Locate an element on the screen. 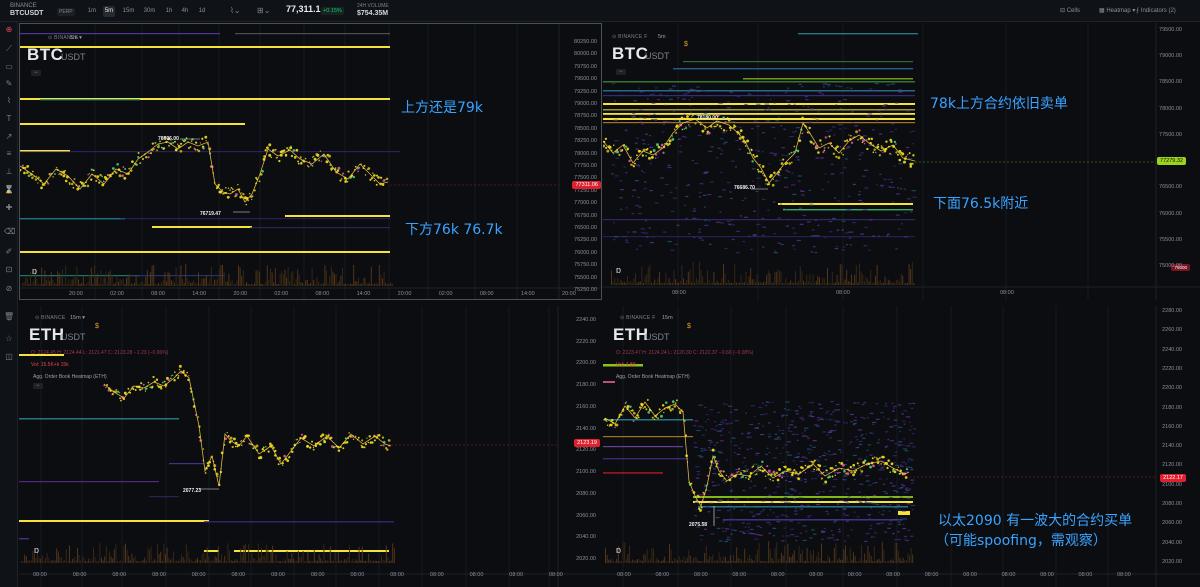  brush-icon: ✎ is located at coordinates (9, 83).